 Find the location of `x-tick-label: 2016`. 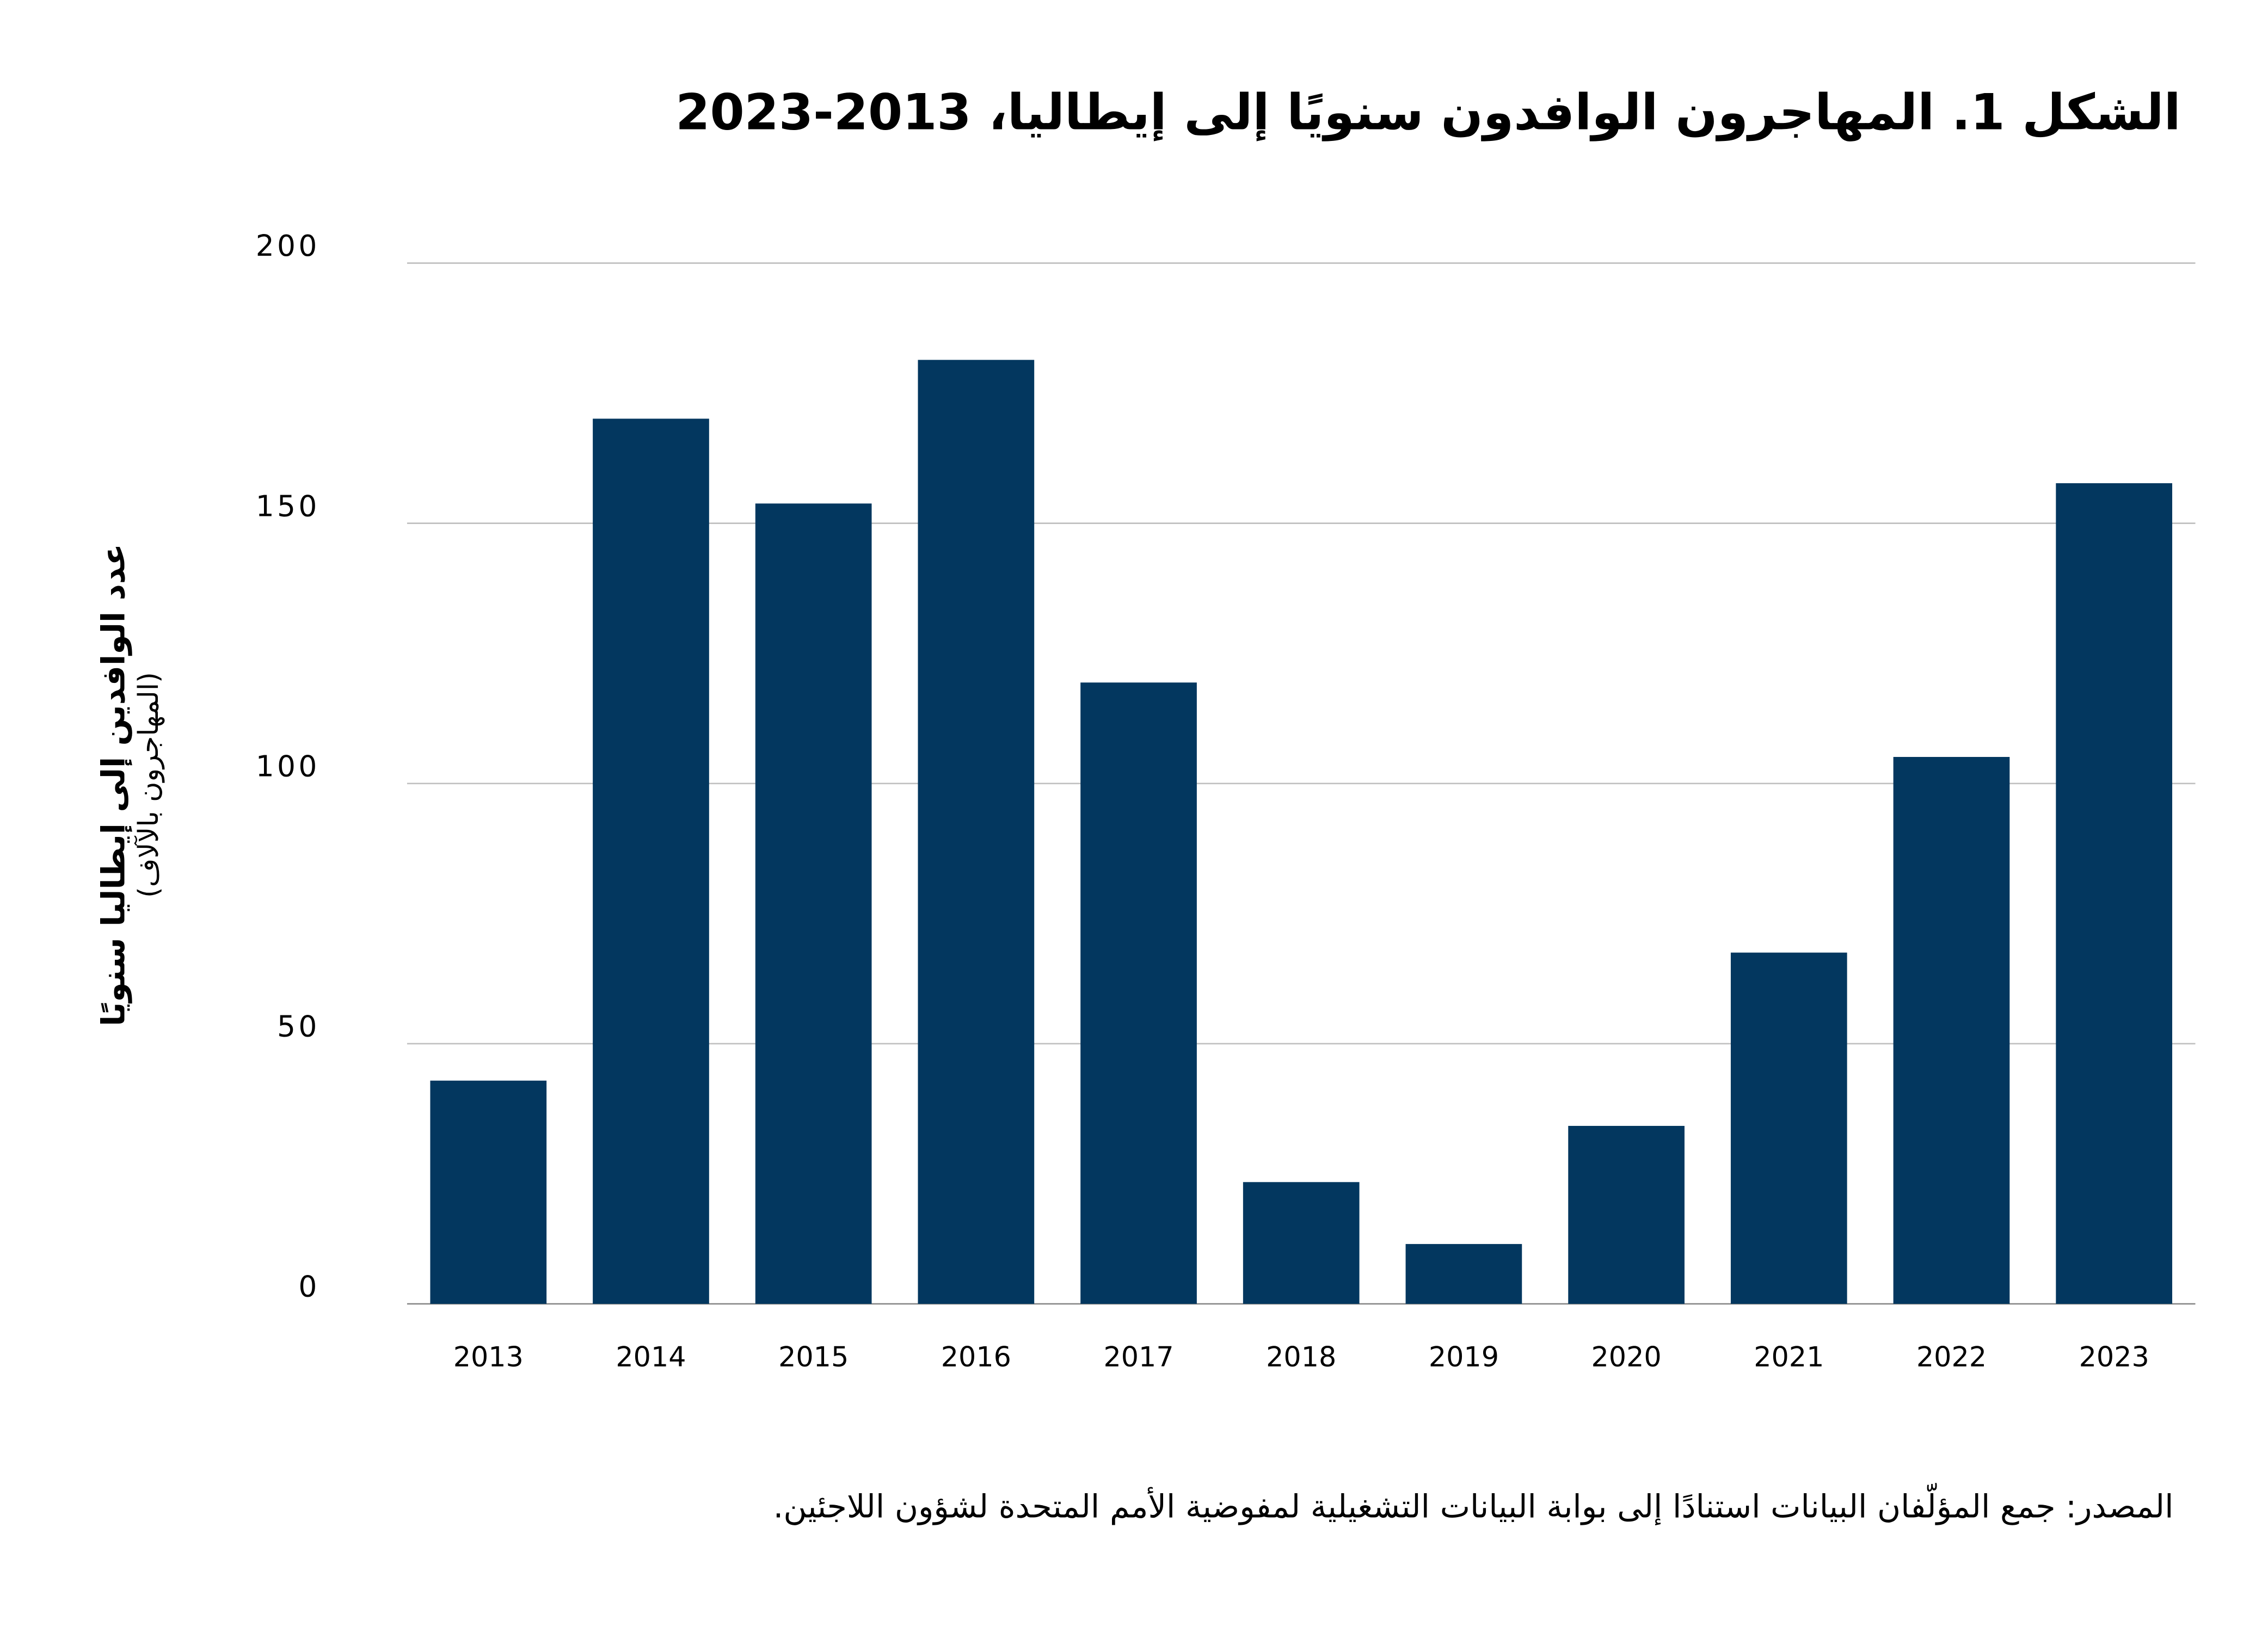

x-tick-label: 2016 is located at coordinates (976, 1357).